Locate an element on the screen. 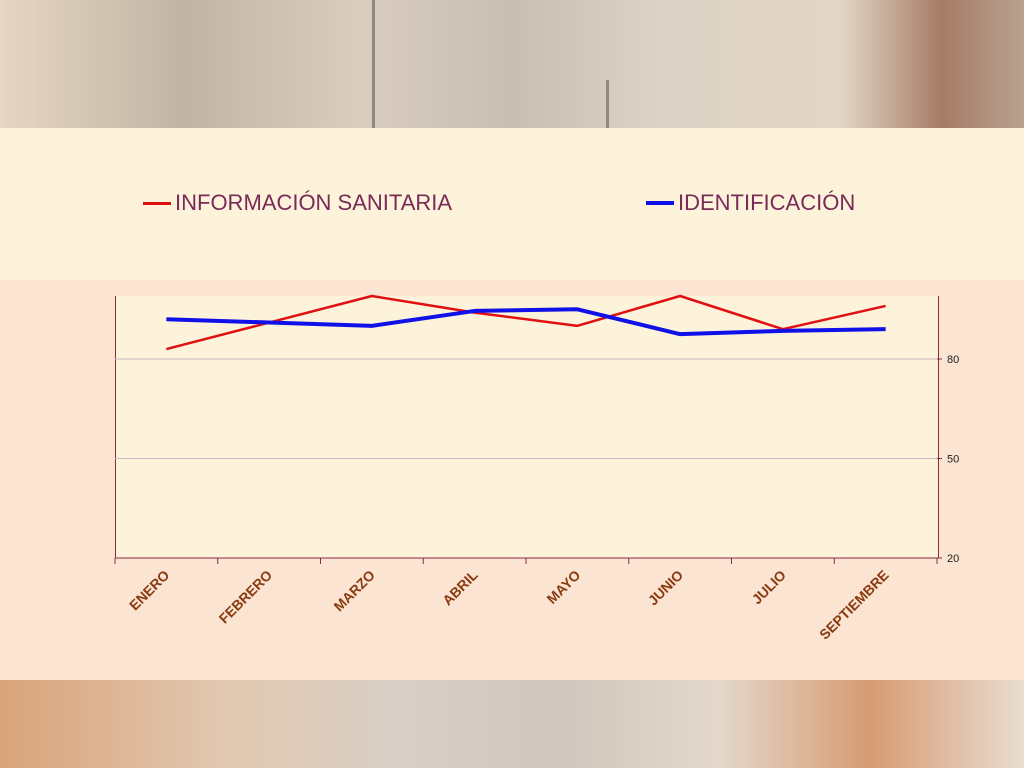  x-tick-label: JULIO is located at coordinates (769, 587).